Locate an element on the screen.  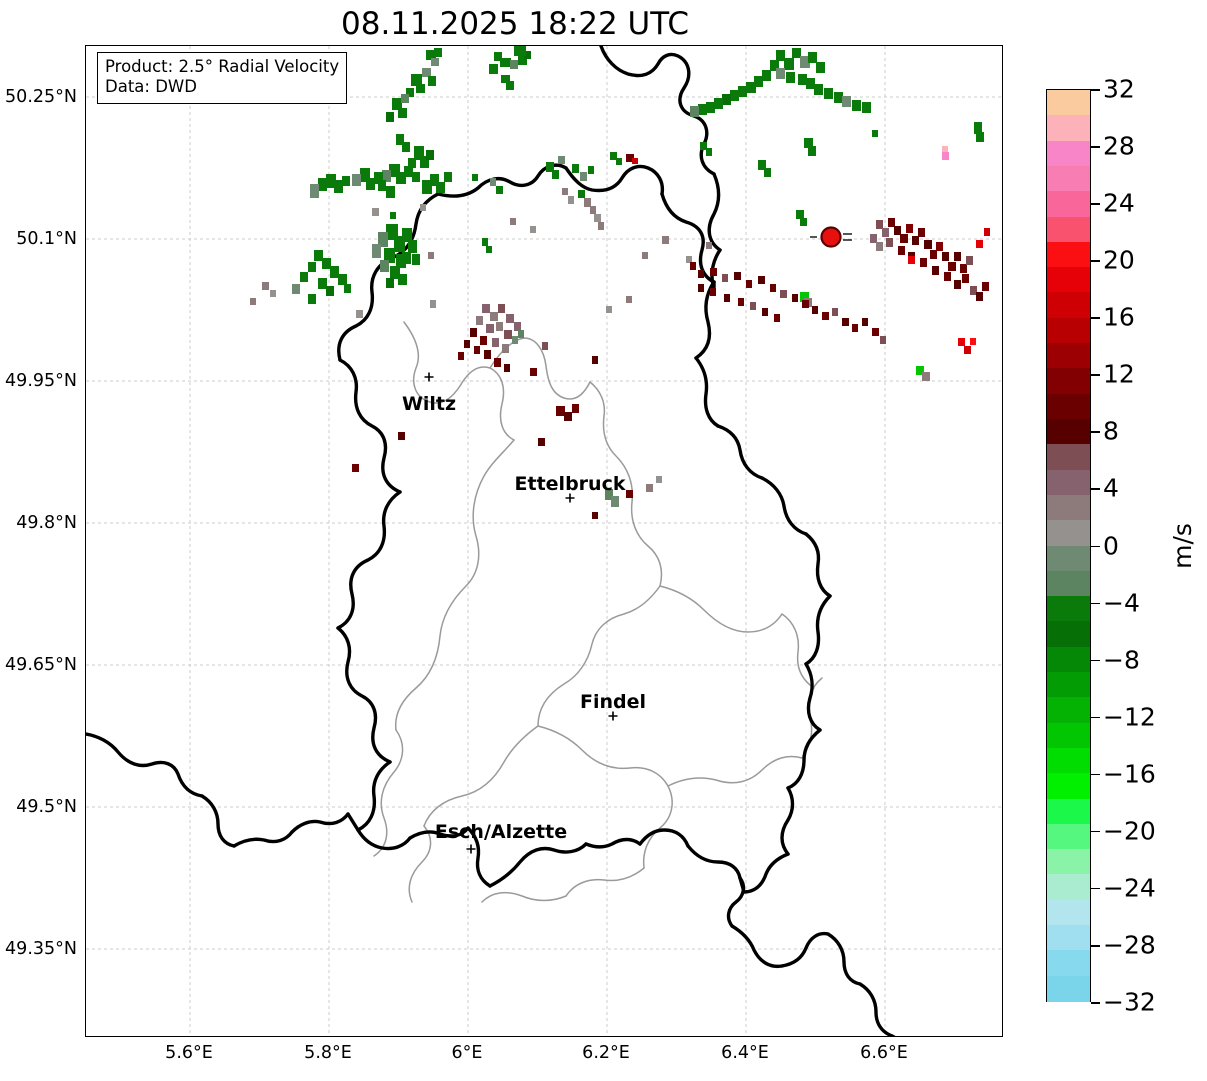
city-marker-esch-alzette is located at coordinates (471, 849).